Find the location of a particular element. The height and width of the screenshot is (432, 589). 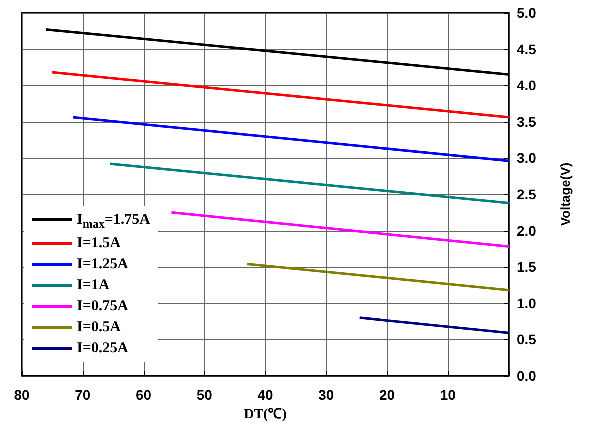

y-axis-title: Voltage(V) is located at coordinates (565, 194).